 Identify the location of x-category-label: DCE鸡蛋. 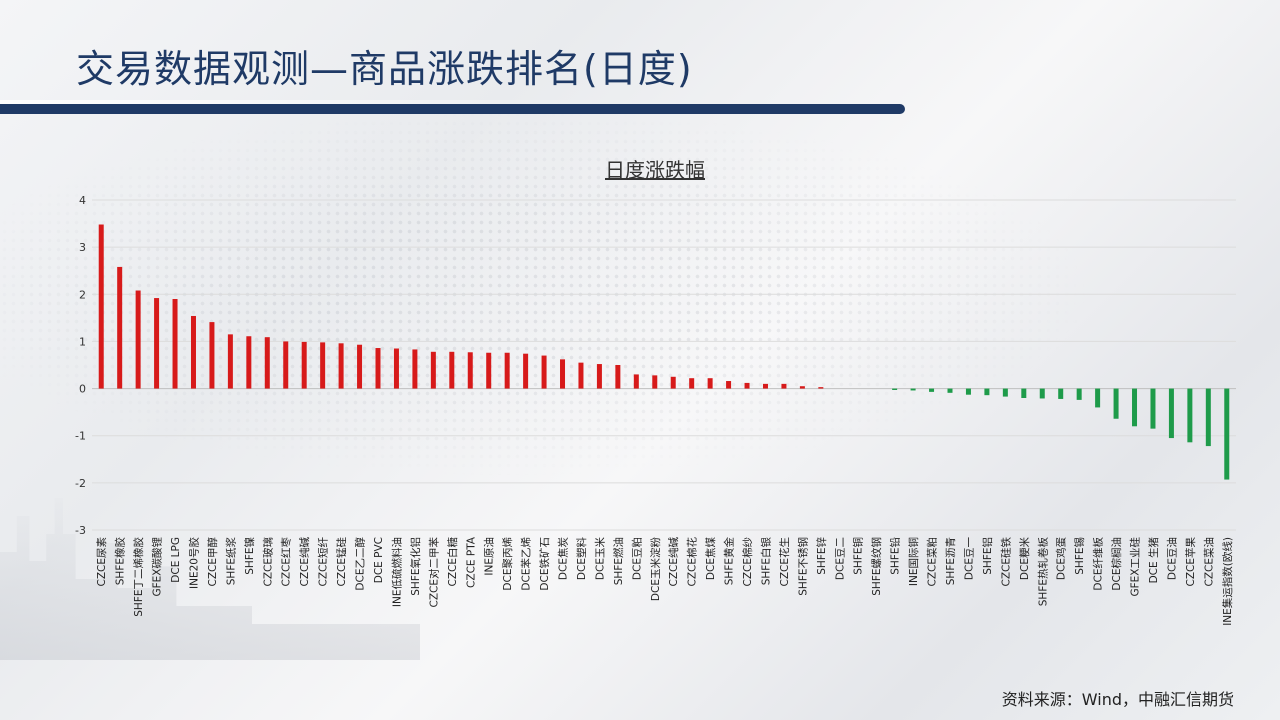
(1061, 559).